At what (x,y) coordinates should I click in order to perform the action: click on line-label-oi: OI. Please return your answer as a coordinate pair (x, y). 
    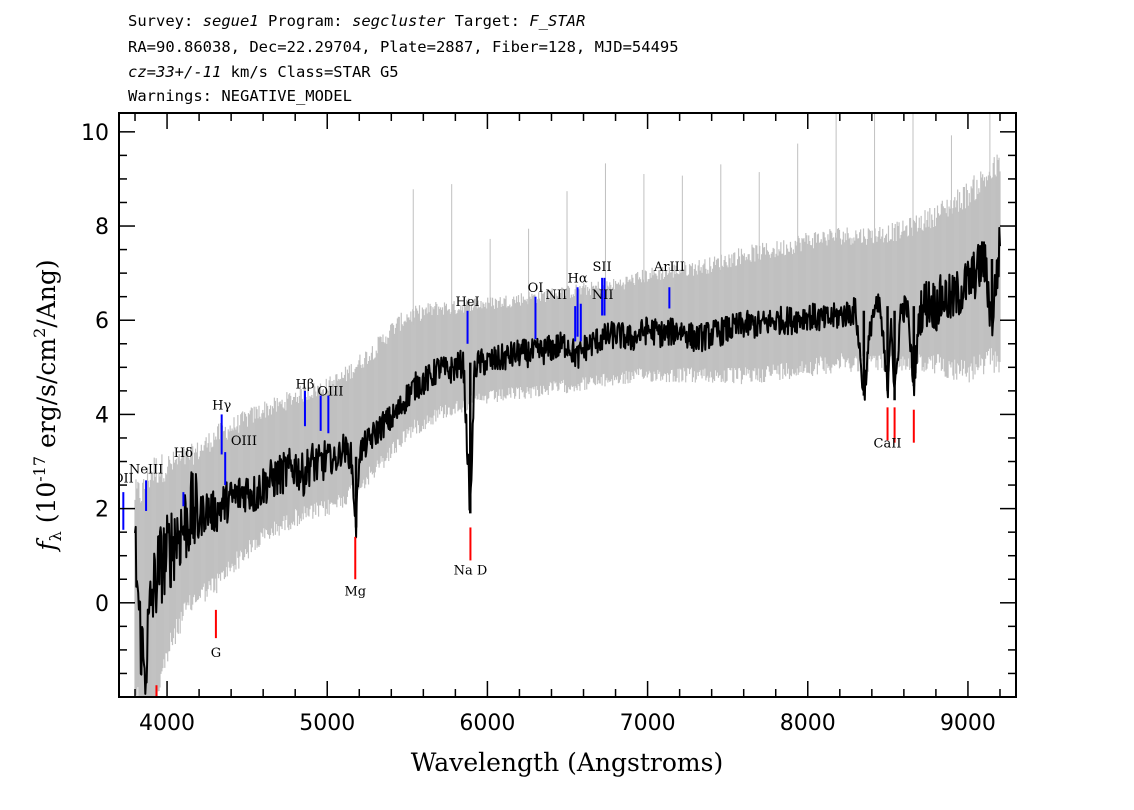
    Looking at the image, I should click on (536, 288).